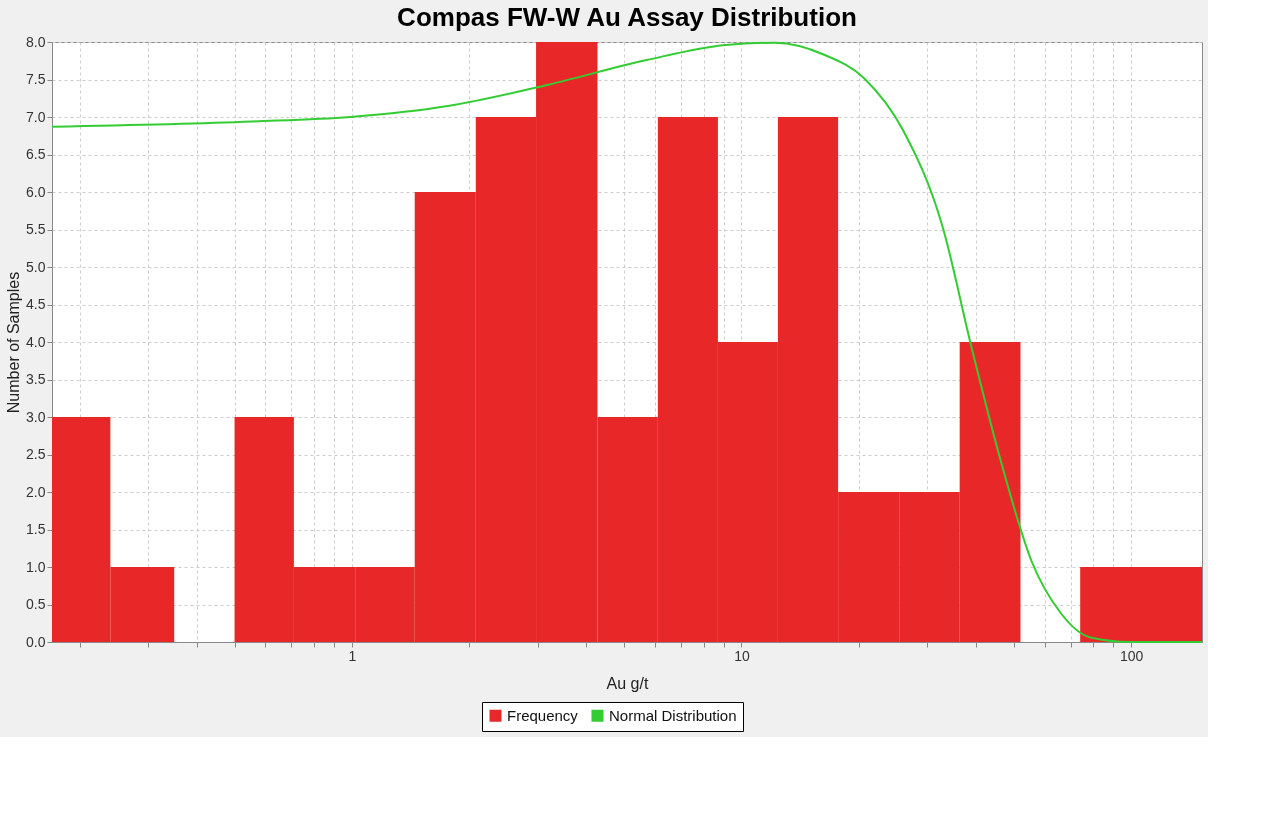 The width and height of the screenshot is (1275, 824). I want to click on y-tick-label: 1.0, so click(36, 566).